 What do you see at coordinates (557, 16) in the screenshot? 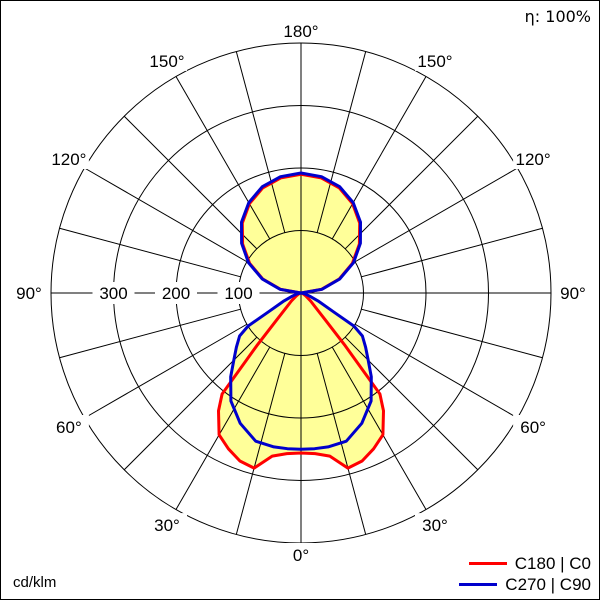
I see `efficiency-label: η: 100%` at bounding box center [557, 16].